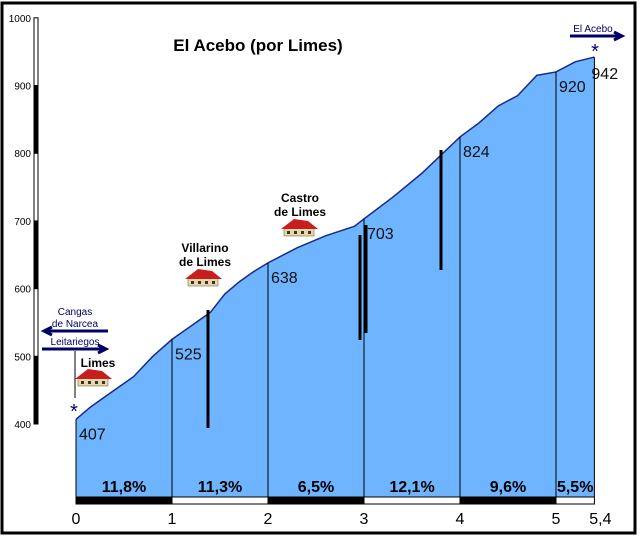  Describe the element at coordinates (604, 74) in the screenshot. I see `elevation-label: 942` at that location.